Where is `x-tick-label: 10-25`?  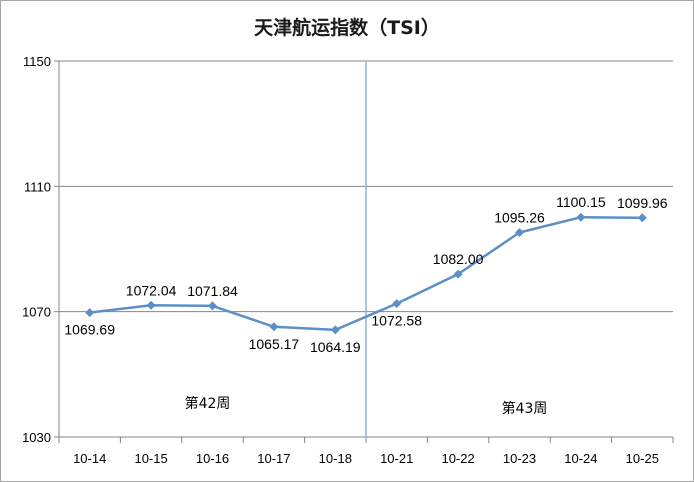 x-tick-label: 10-25 is located at coordinates (642, 458).